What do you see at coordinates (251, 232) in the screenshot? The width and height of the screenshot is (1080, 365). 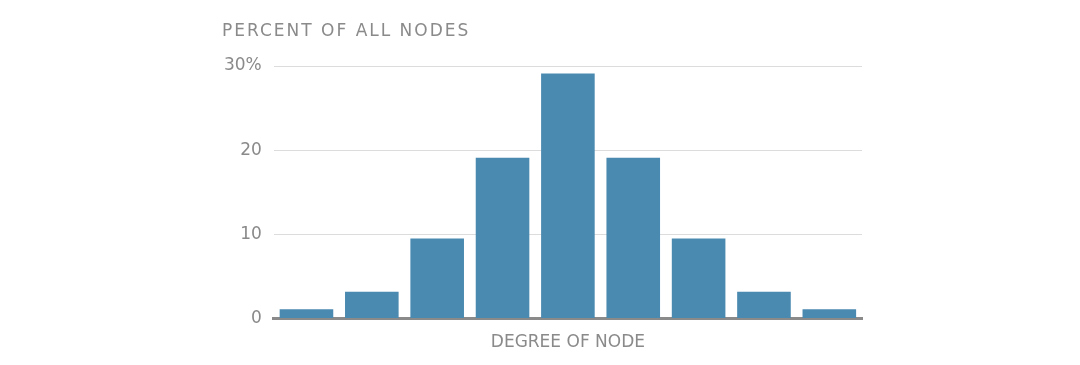 I see `y-tick-label: 10` at bounding box center [251, 232].